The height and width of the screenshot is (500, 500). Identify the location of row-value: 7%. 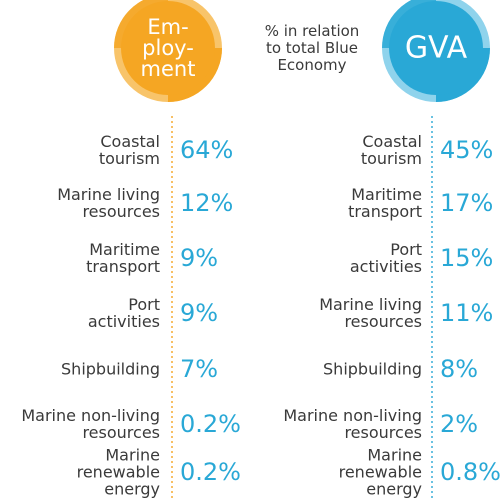
(199, 369).